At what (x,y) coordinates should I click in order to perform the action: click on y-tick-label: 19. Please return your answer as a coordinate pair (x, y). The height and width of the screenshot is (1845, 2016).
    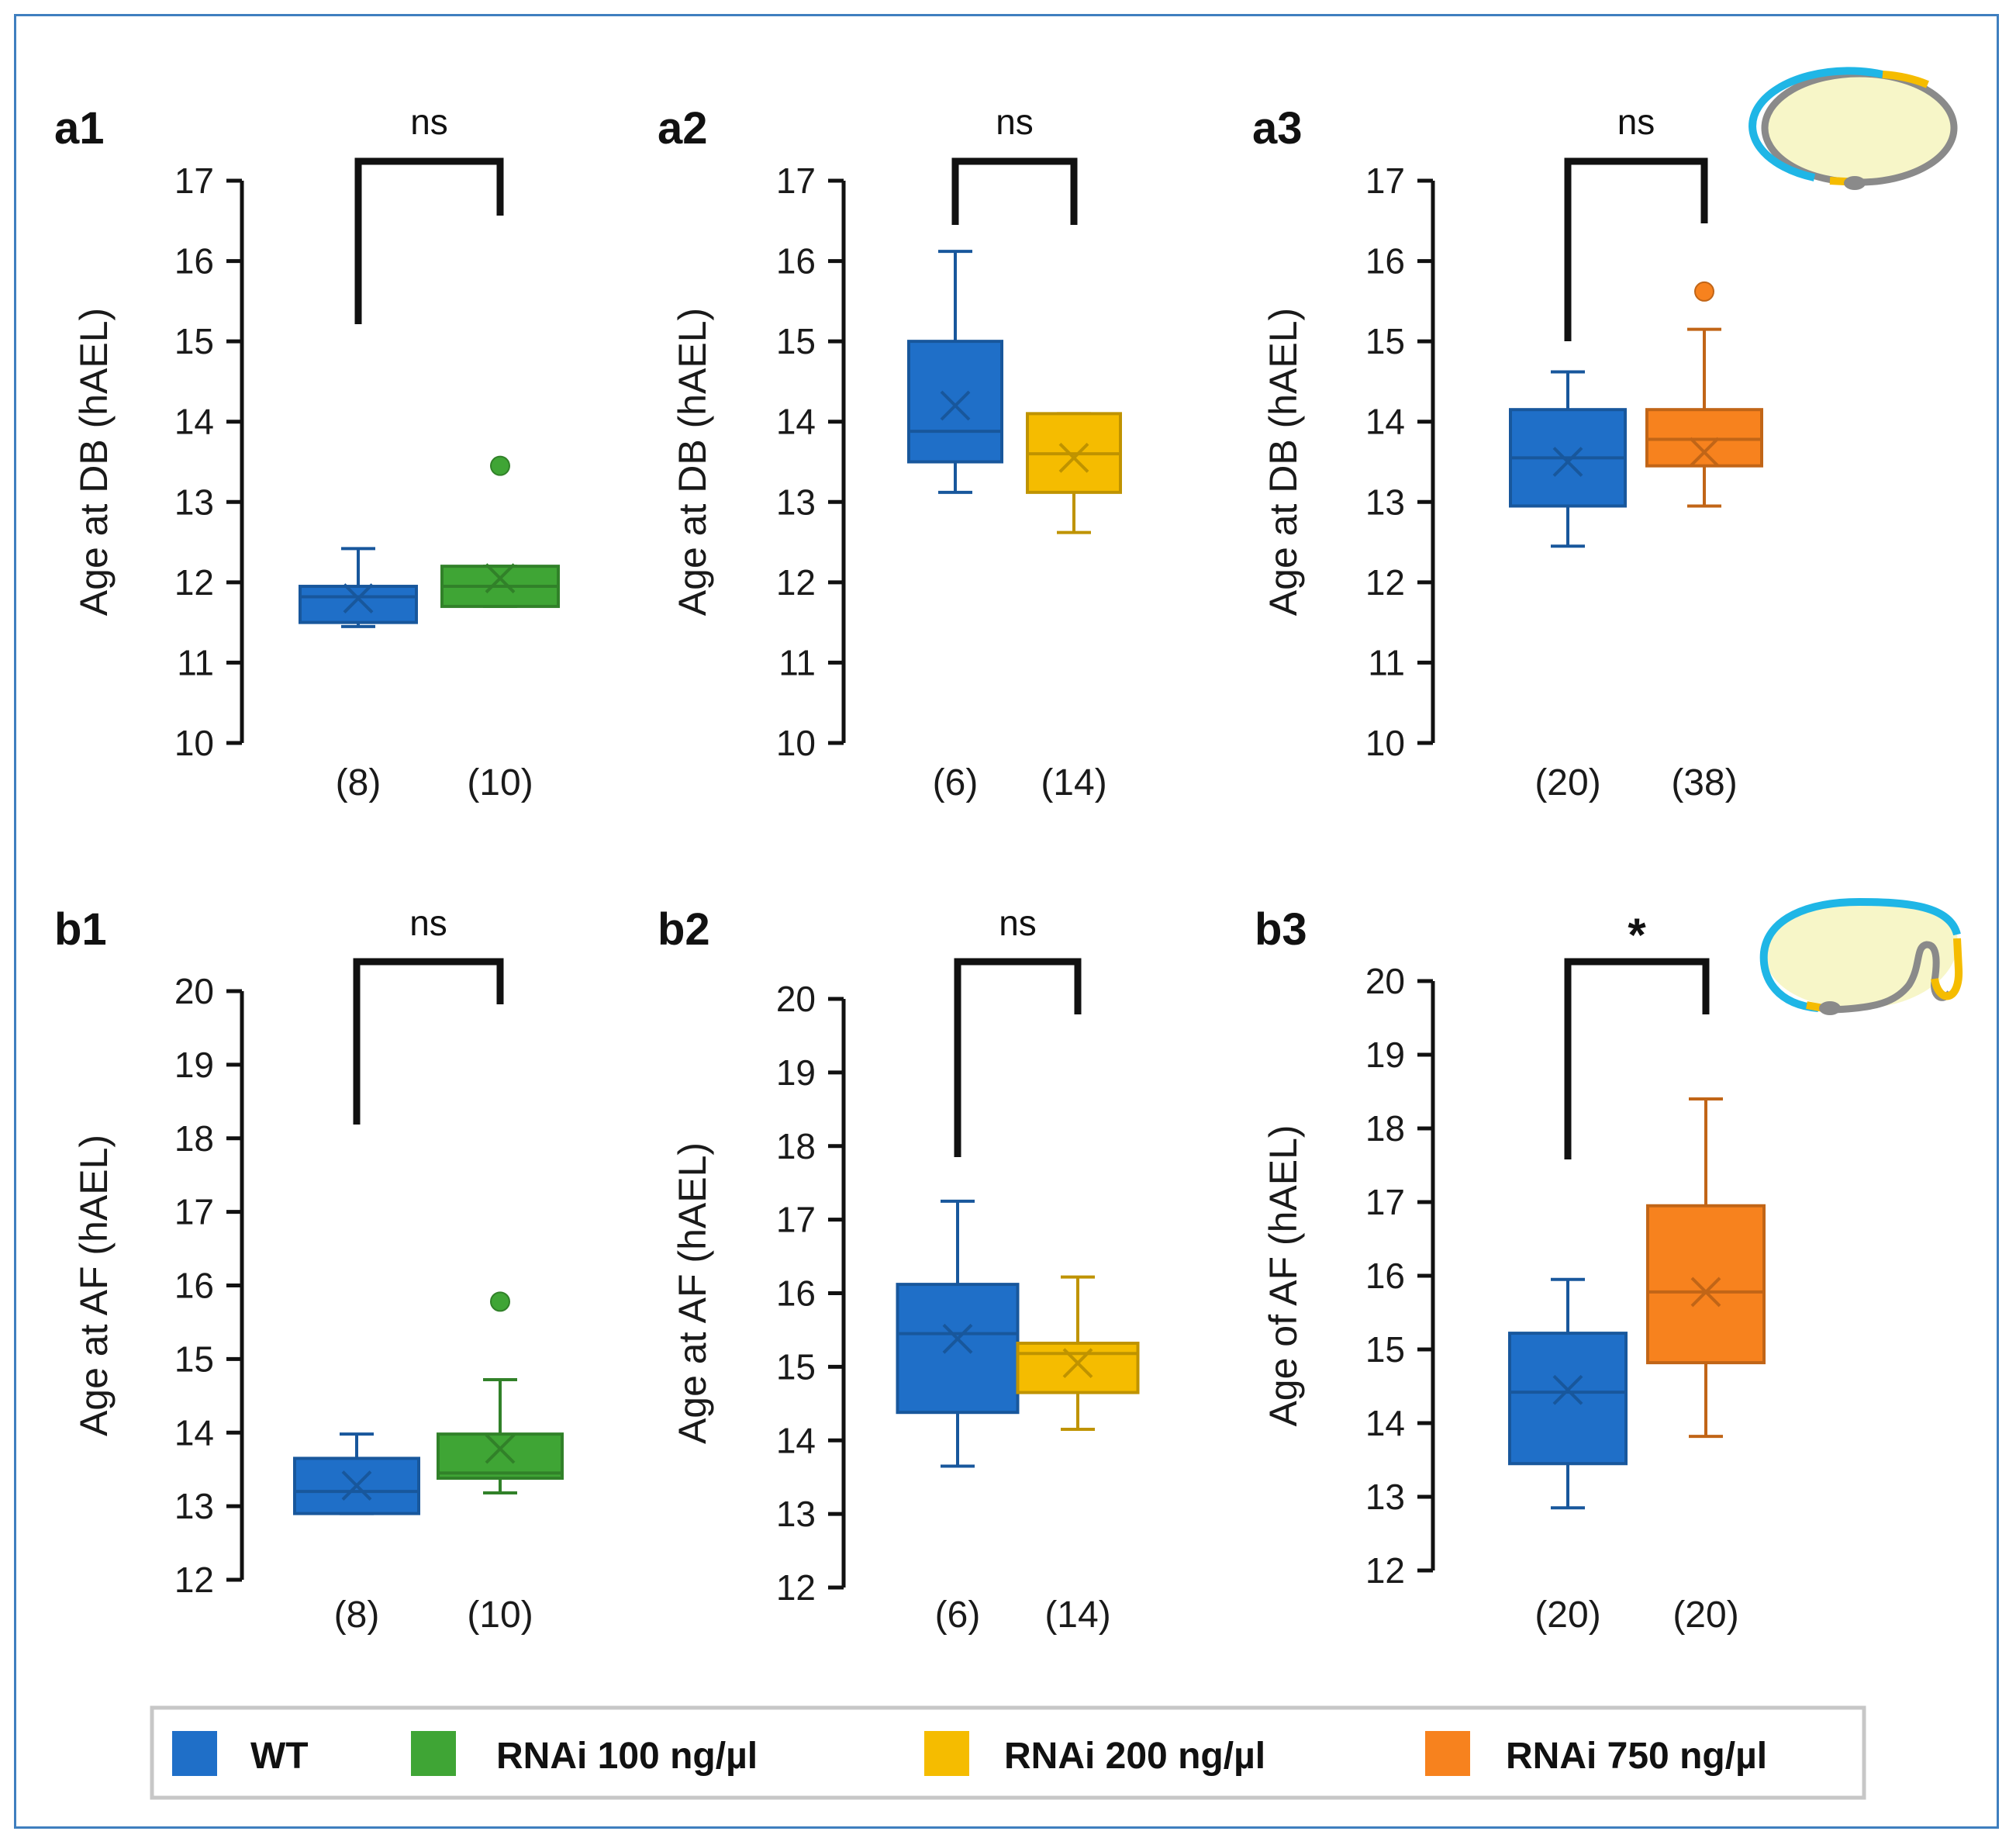
    Looking at the image, I should click on (194, 1065).